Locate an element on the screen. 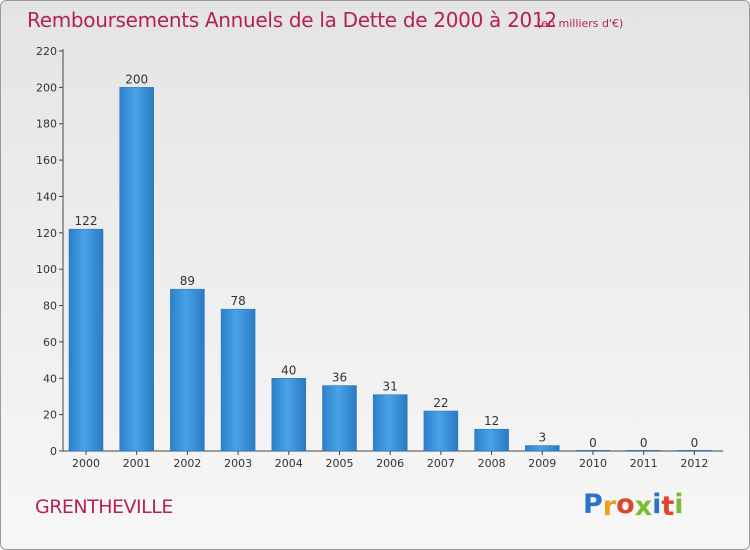  y-tick-label: 140 is located at coordinates (46, 196).